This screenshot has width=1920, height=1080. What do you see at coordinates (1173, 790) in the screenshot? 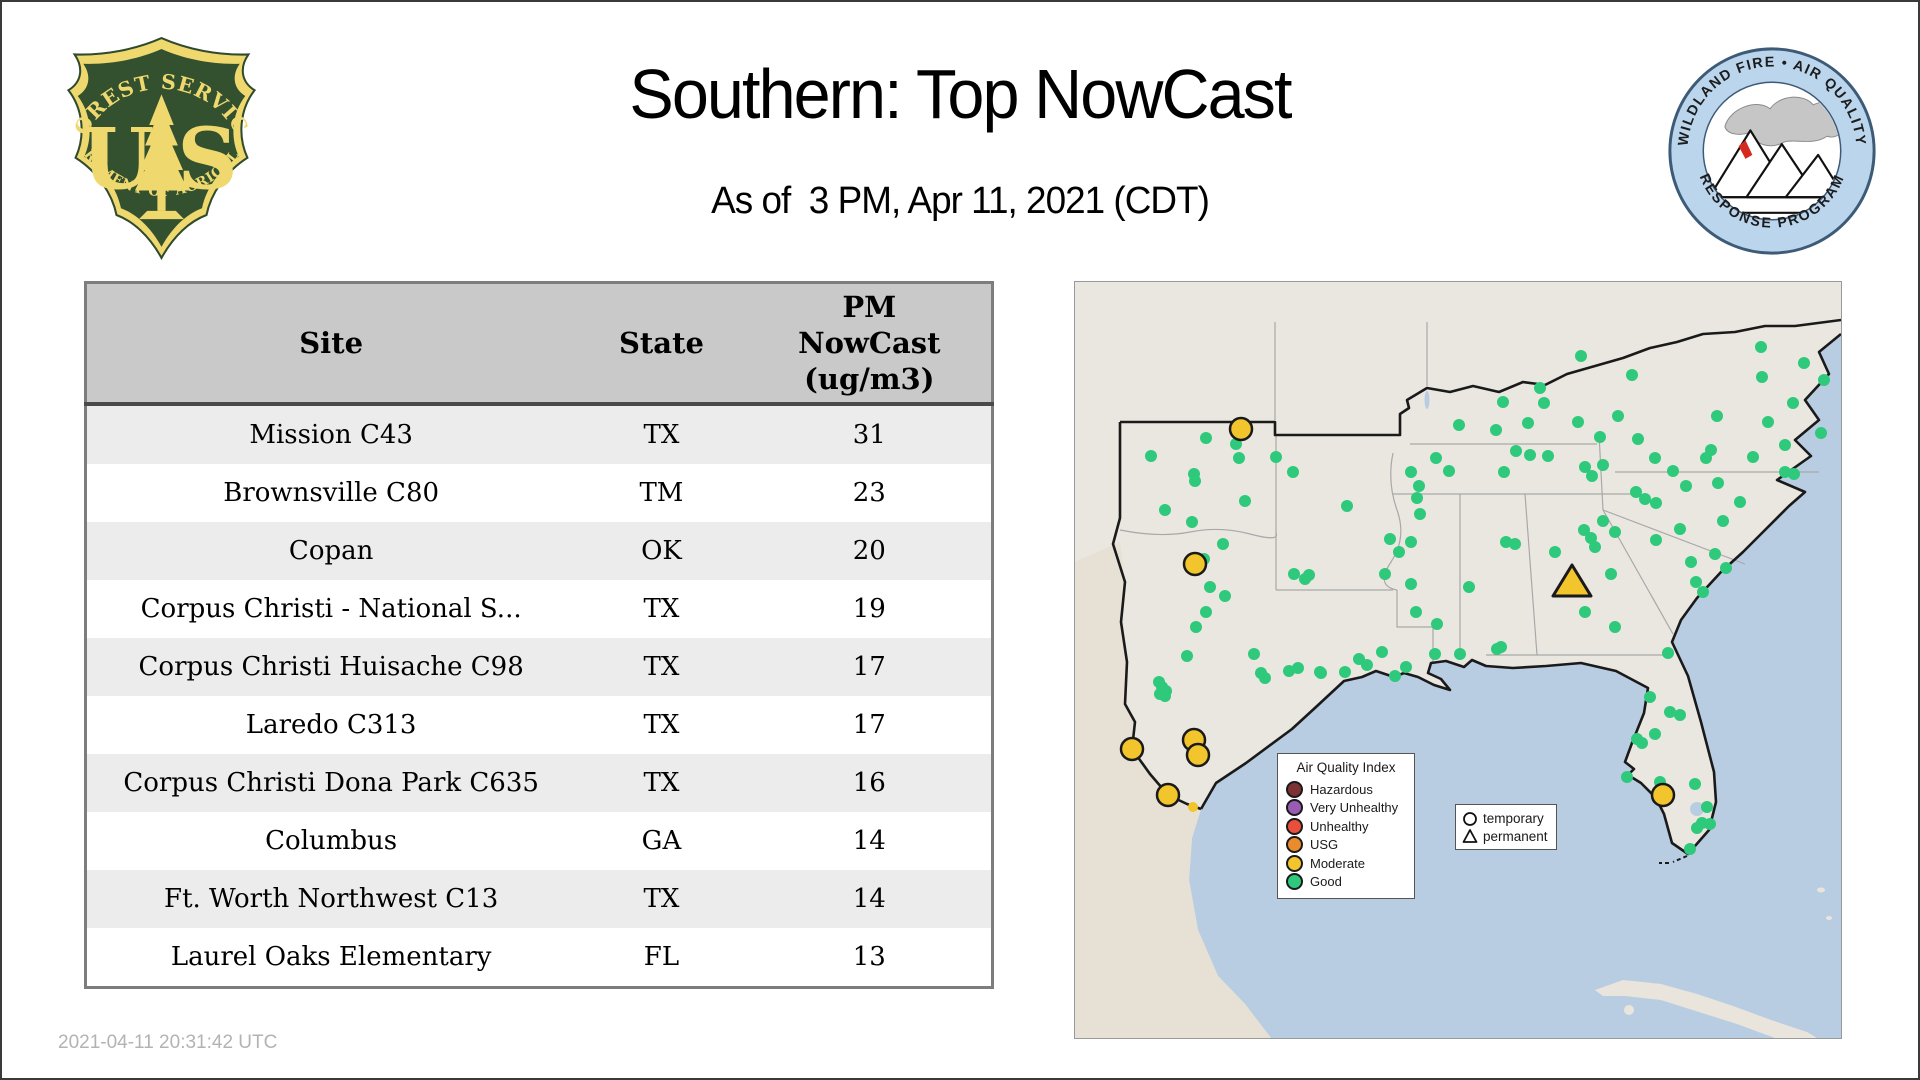
I see `mexico-land` at bounding box center [1173, 790].